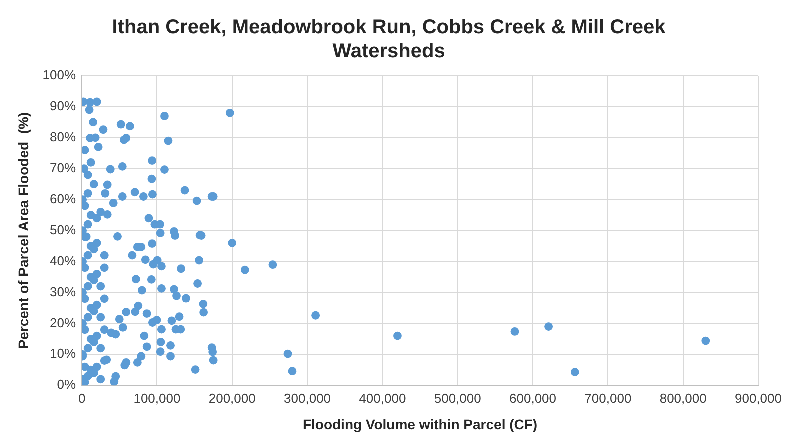  What do you see at coordinates (389, 39) in the screenshot?
I see `chart-title: Ithan Creek, Meadowbrook Run, Cobbs Creek & Mill Creek Watersheds` at bounding box center [389, 39].